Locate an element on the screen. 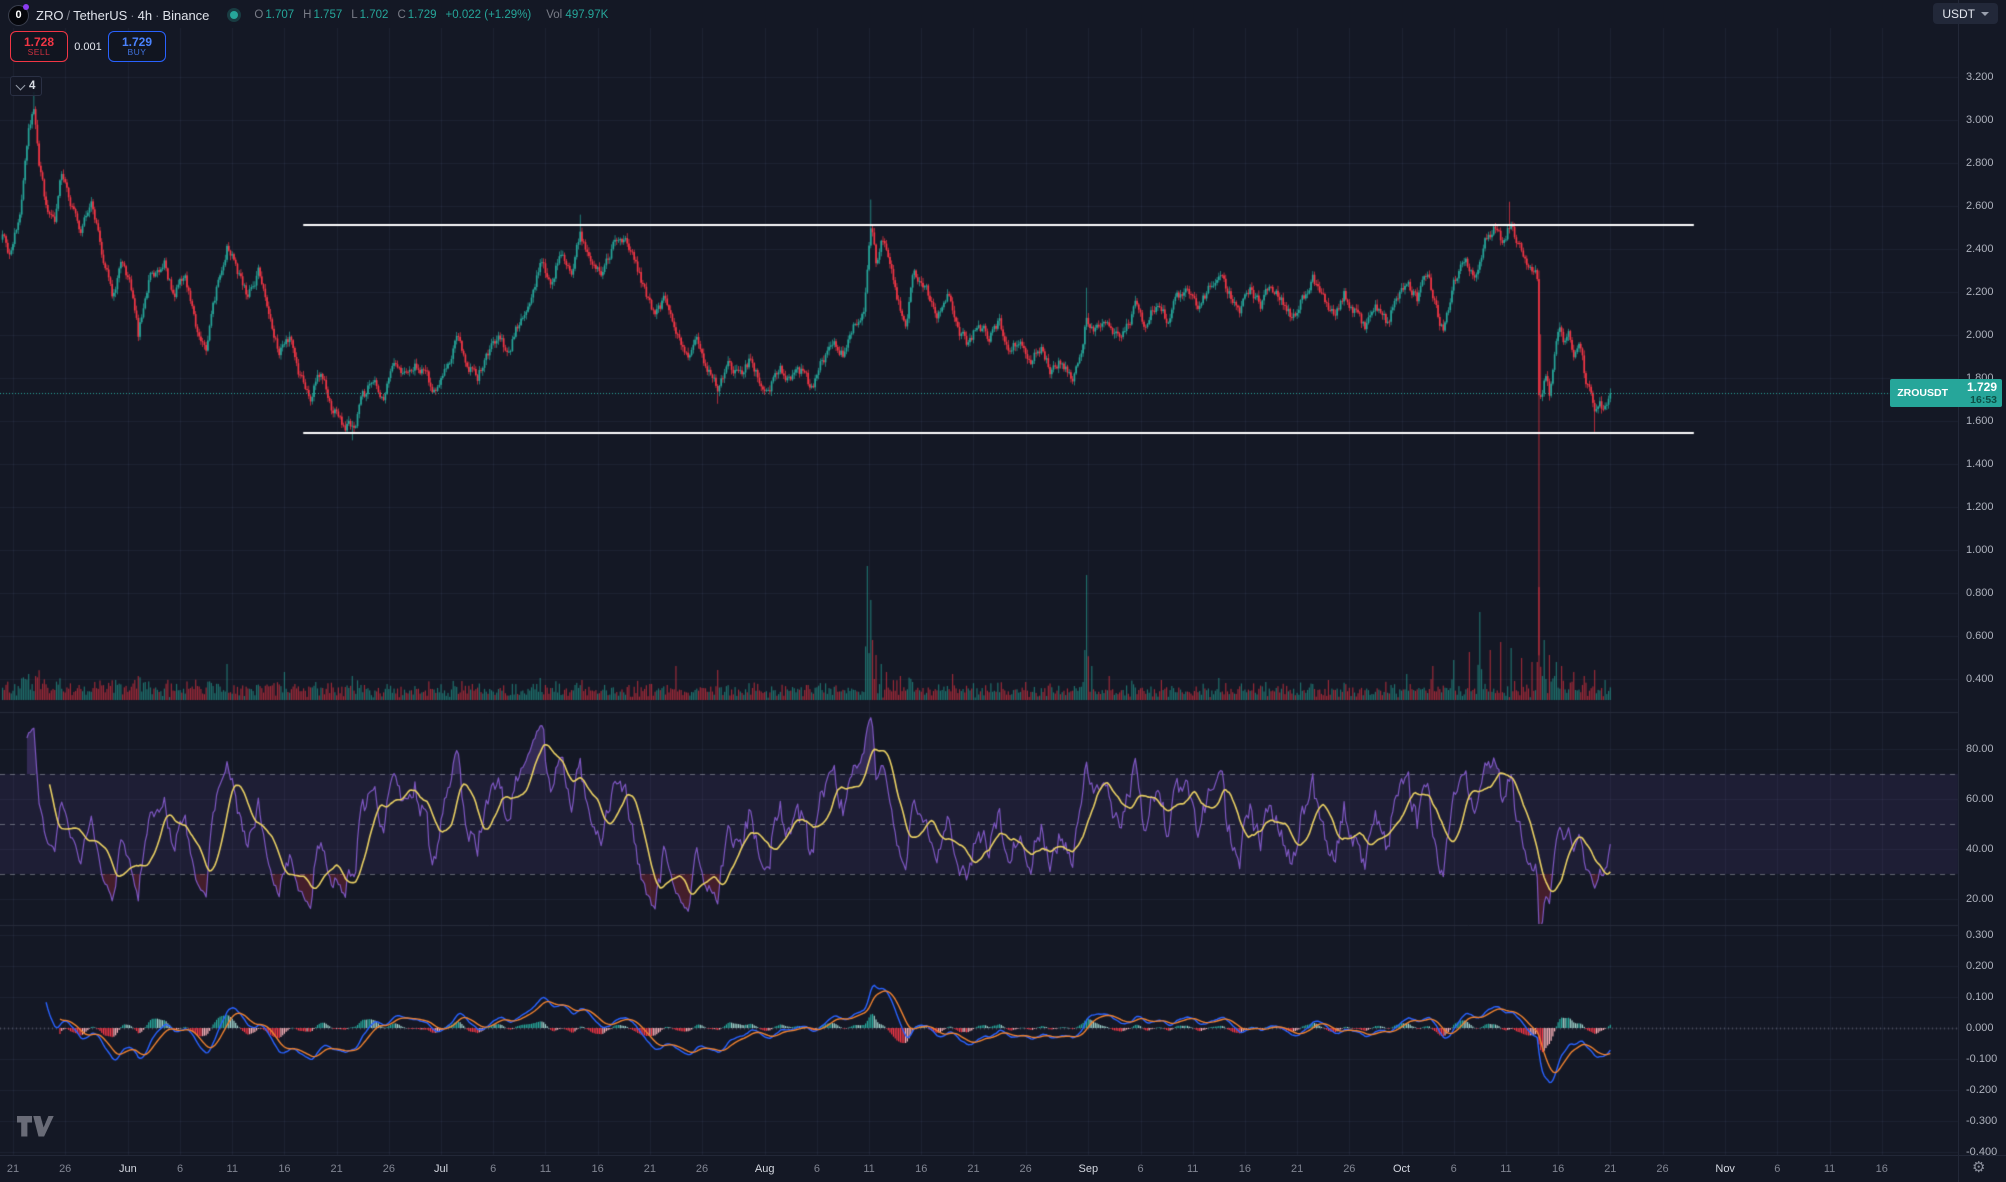 This screenshot has width=2006, height=1182. exchange-name: Binance is located at coordinates (186, 15).